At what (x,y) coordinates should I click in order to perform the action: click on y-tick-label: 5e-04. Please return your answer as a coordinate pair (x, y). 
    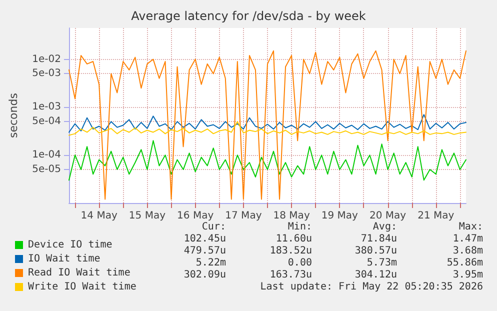
    Looking at the image, I should click on (46, 122).